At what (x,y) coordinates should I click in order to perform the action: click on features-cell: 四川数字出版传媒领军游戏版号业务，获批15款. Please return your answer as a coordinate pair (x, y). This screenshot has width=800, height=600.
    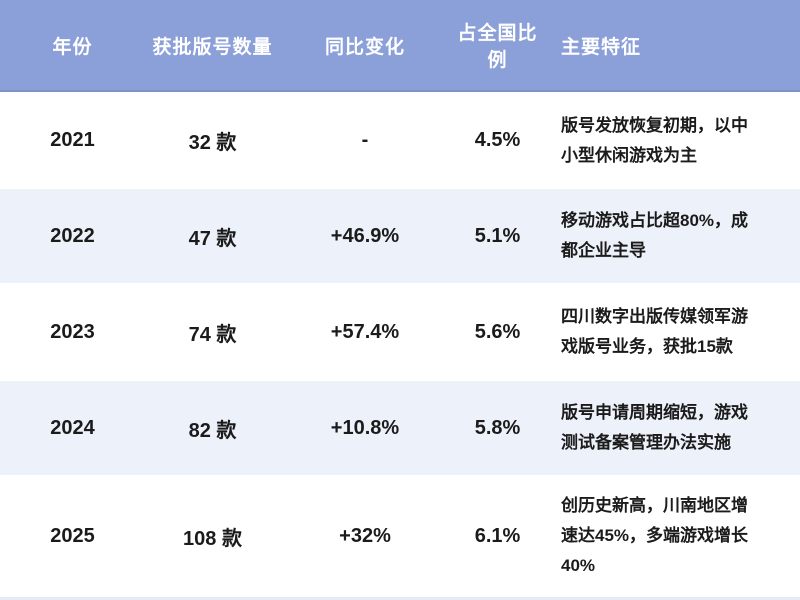
    Looking at the image, I should click on (654, 331).